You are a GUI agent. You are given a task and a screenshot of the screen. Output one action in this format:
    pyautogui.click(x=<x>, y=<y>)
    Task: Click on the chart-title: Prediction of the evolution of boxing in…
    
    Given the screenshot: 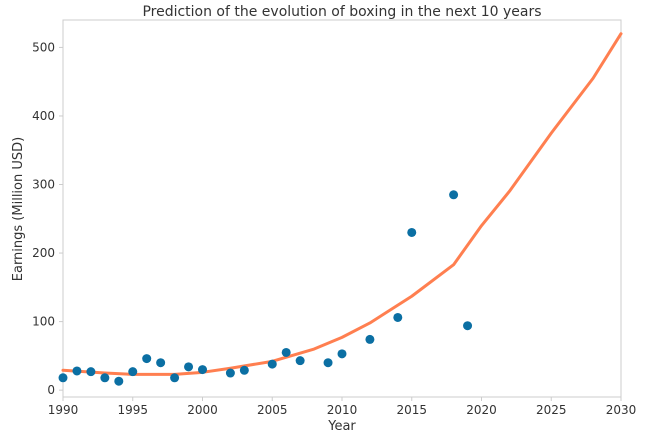 What is the action you would take?
    pyautogui.click(x=341, y=12)
    